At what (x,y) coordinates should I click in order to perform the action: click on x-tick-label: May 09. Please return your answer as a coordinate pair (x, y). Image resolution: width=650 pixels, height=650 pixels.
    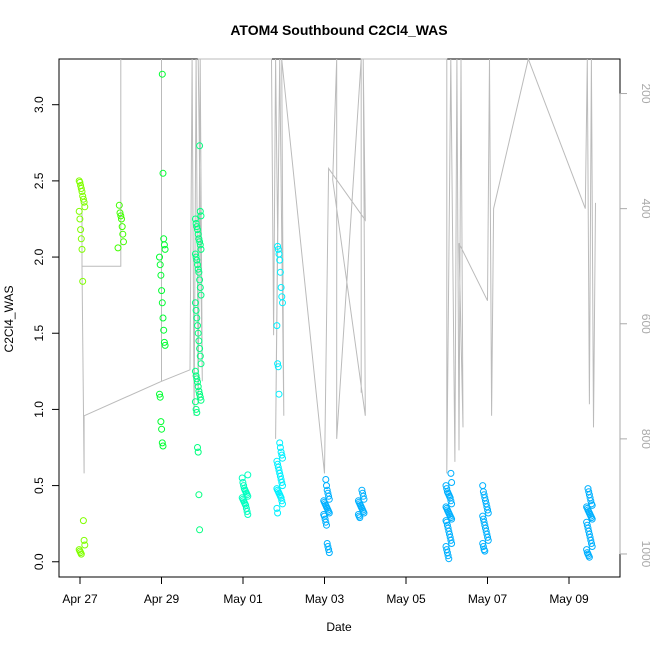
    Looking at the image, I should click on (569, 599).